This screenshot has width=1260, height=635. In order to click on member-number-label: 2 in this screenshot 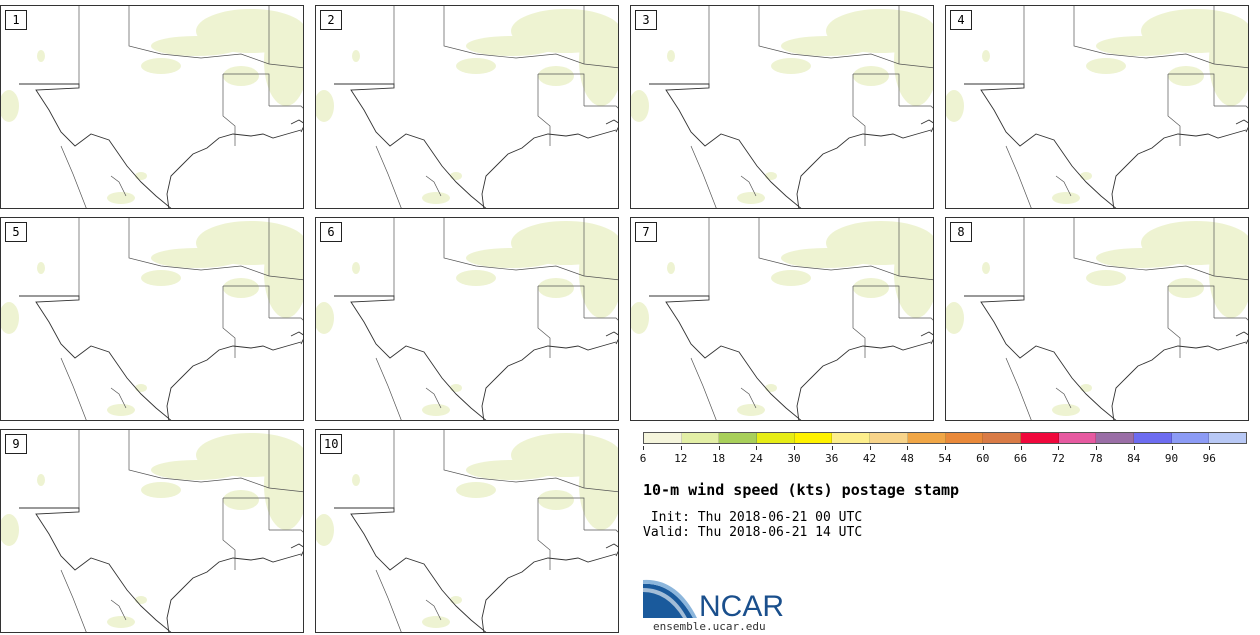, I will do `click(331, 20)`.